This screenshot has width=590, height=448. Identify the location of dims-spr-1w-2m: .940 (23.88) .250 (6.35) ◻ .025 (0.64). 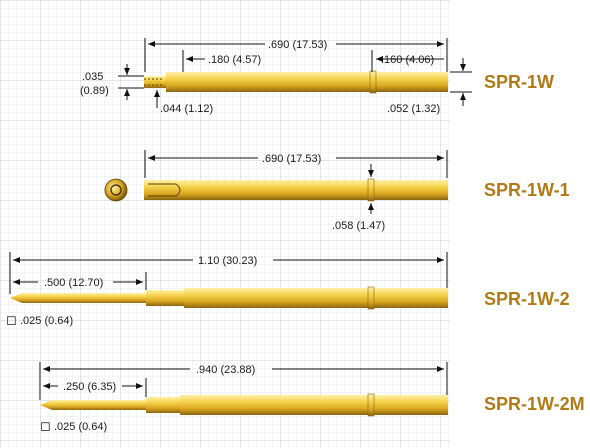
(243, 397).